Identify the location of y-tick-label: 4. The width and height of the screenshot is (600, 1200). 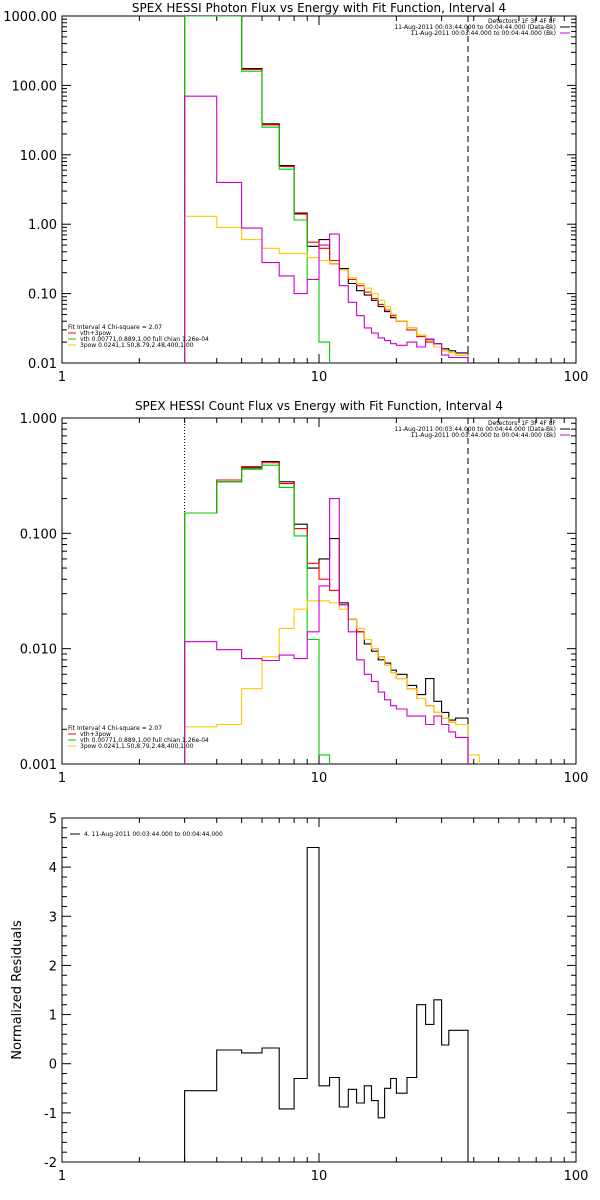
(53, 868).